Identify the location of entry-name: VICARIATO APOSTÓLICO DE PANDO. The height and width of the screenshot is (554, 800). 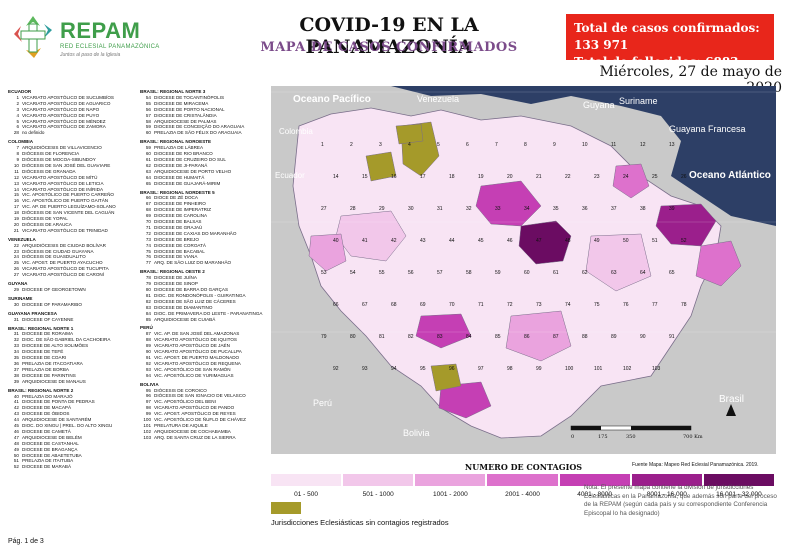
(194, 408).